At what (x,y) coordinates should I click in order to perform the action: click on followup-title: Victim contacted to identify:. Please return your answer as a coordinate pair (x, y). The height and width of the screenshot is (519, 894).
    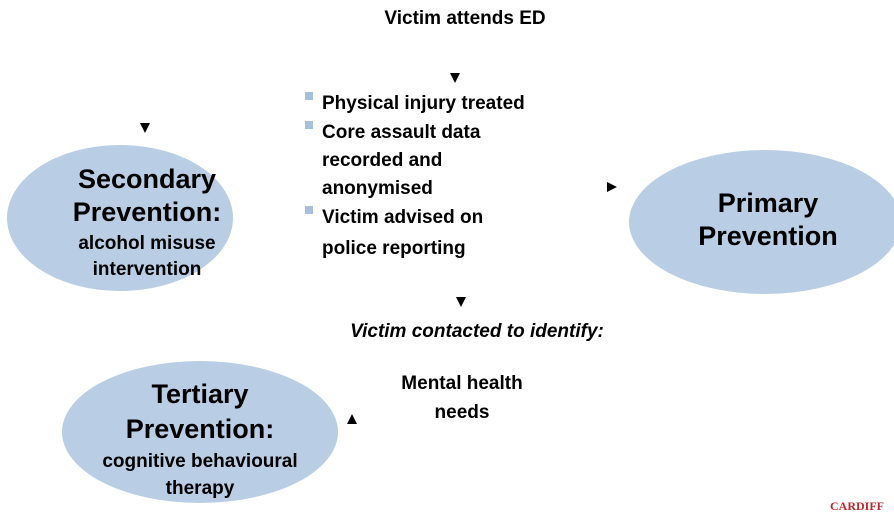
    Looking at the image, I should click on (477, 331).